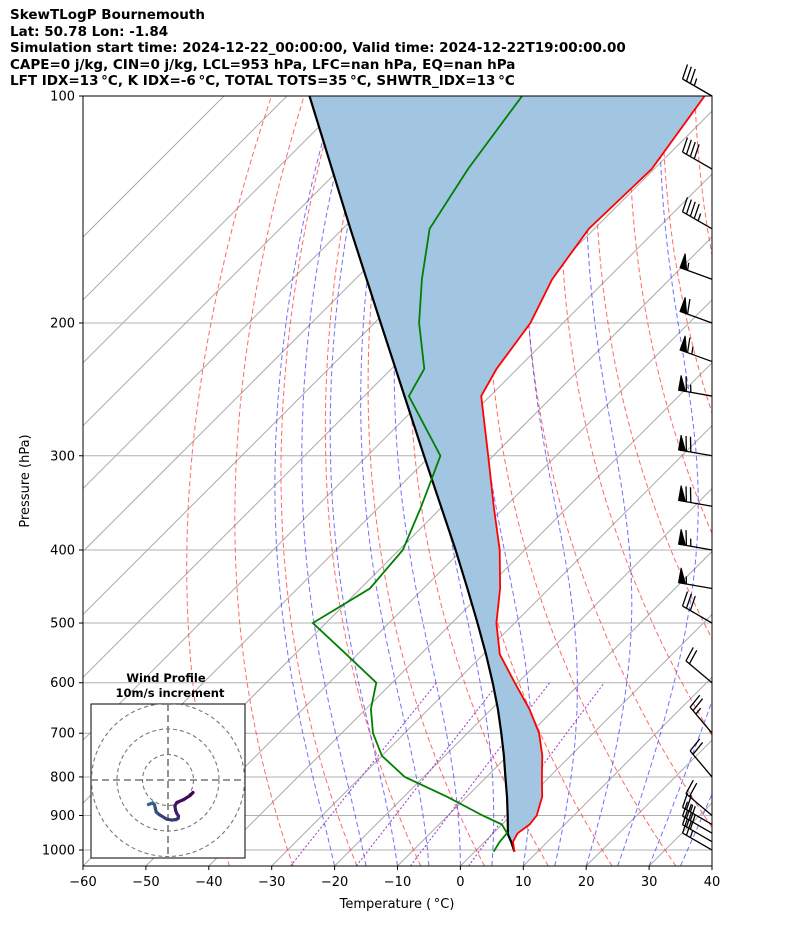 This screenshot has height=937, width=794. I want to click on x-tick-label: 0, so click(460, 882).